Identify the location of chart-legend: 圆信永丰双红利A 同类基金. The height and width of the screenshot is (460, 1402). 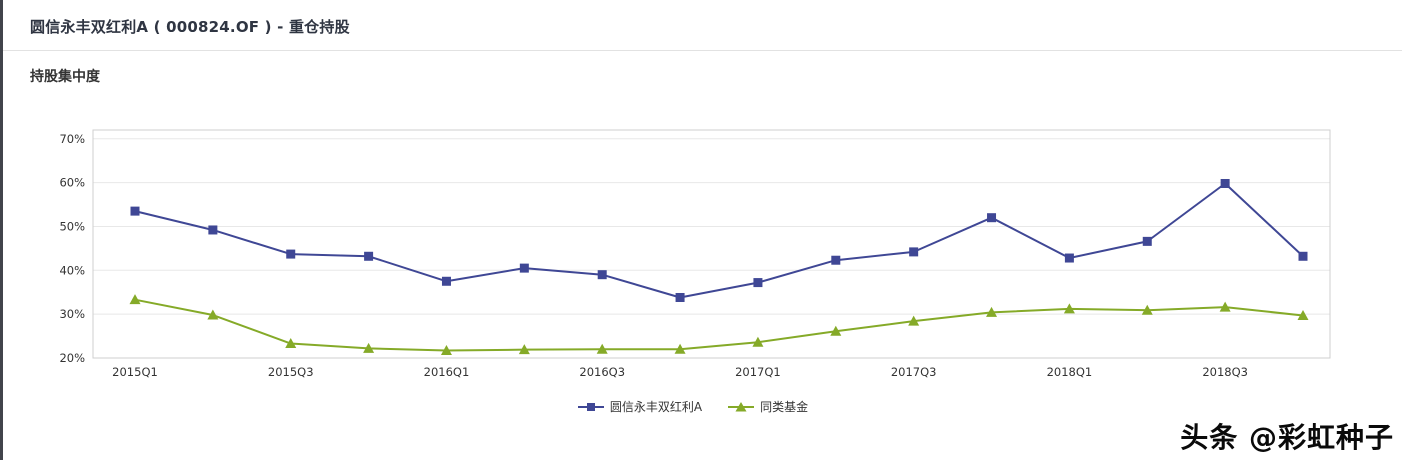
(693, 406).